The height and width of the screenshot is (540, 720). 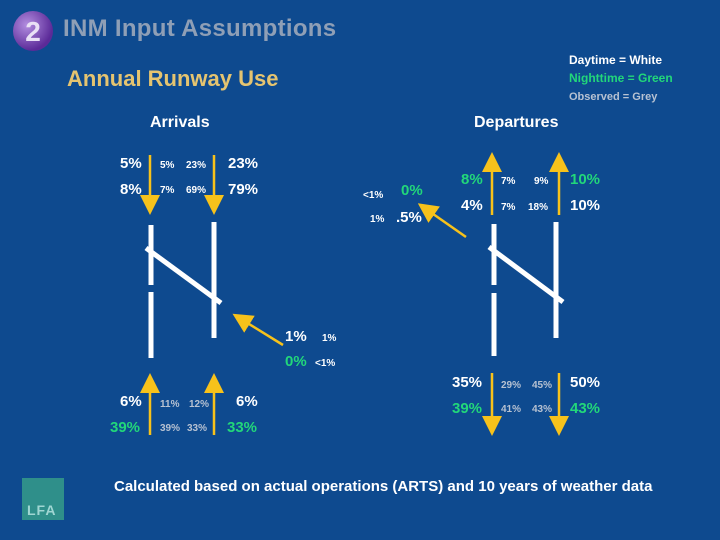 What do you see at coordinates (377, 219) in the screenshot?
I see `dep-diag-observed-night: 1%` at bounding box center [377, 219].